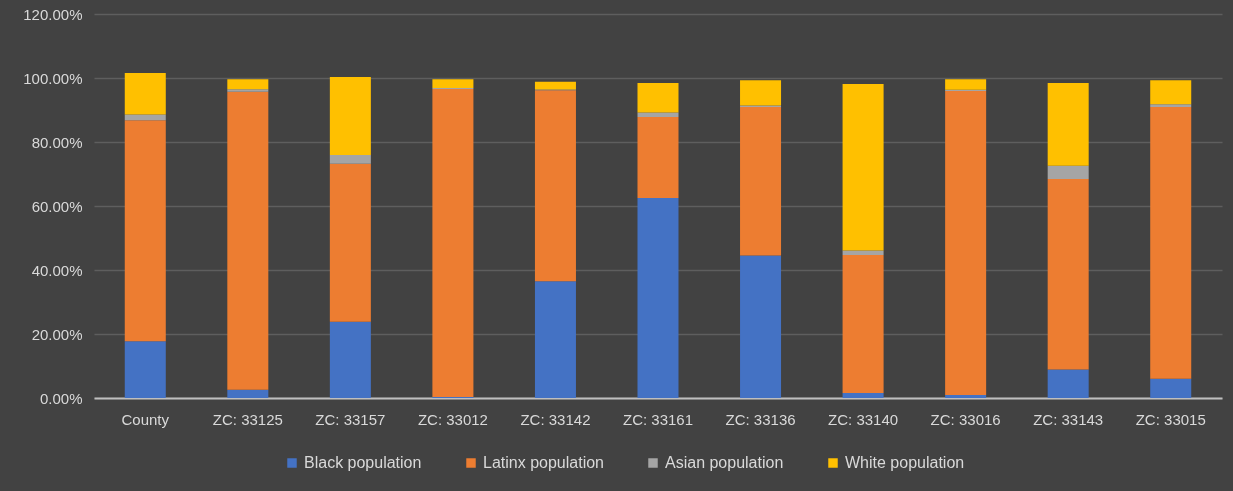 This screenshot has height=491, width=1233. Describe the element at coordinates (57, 334) in the screenshot. I see `y-tick-label: 20.00%` at that location.